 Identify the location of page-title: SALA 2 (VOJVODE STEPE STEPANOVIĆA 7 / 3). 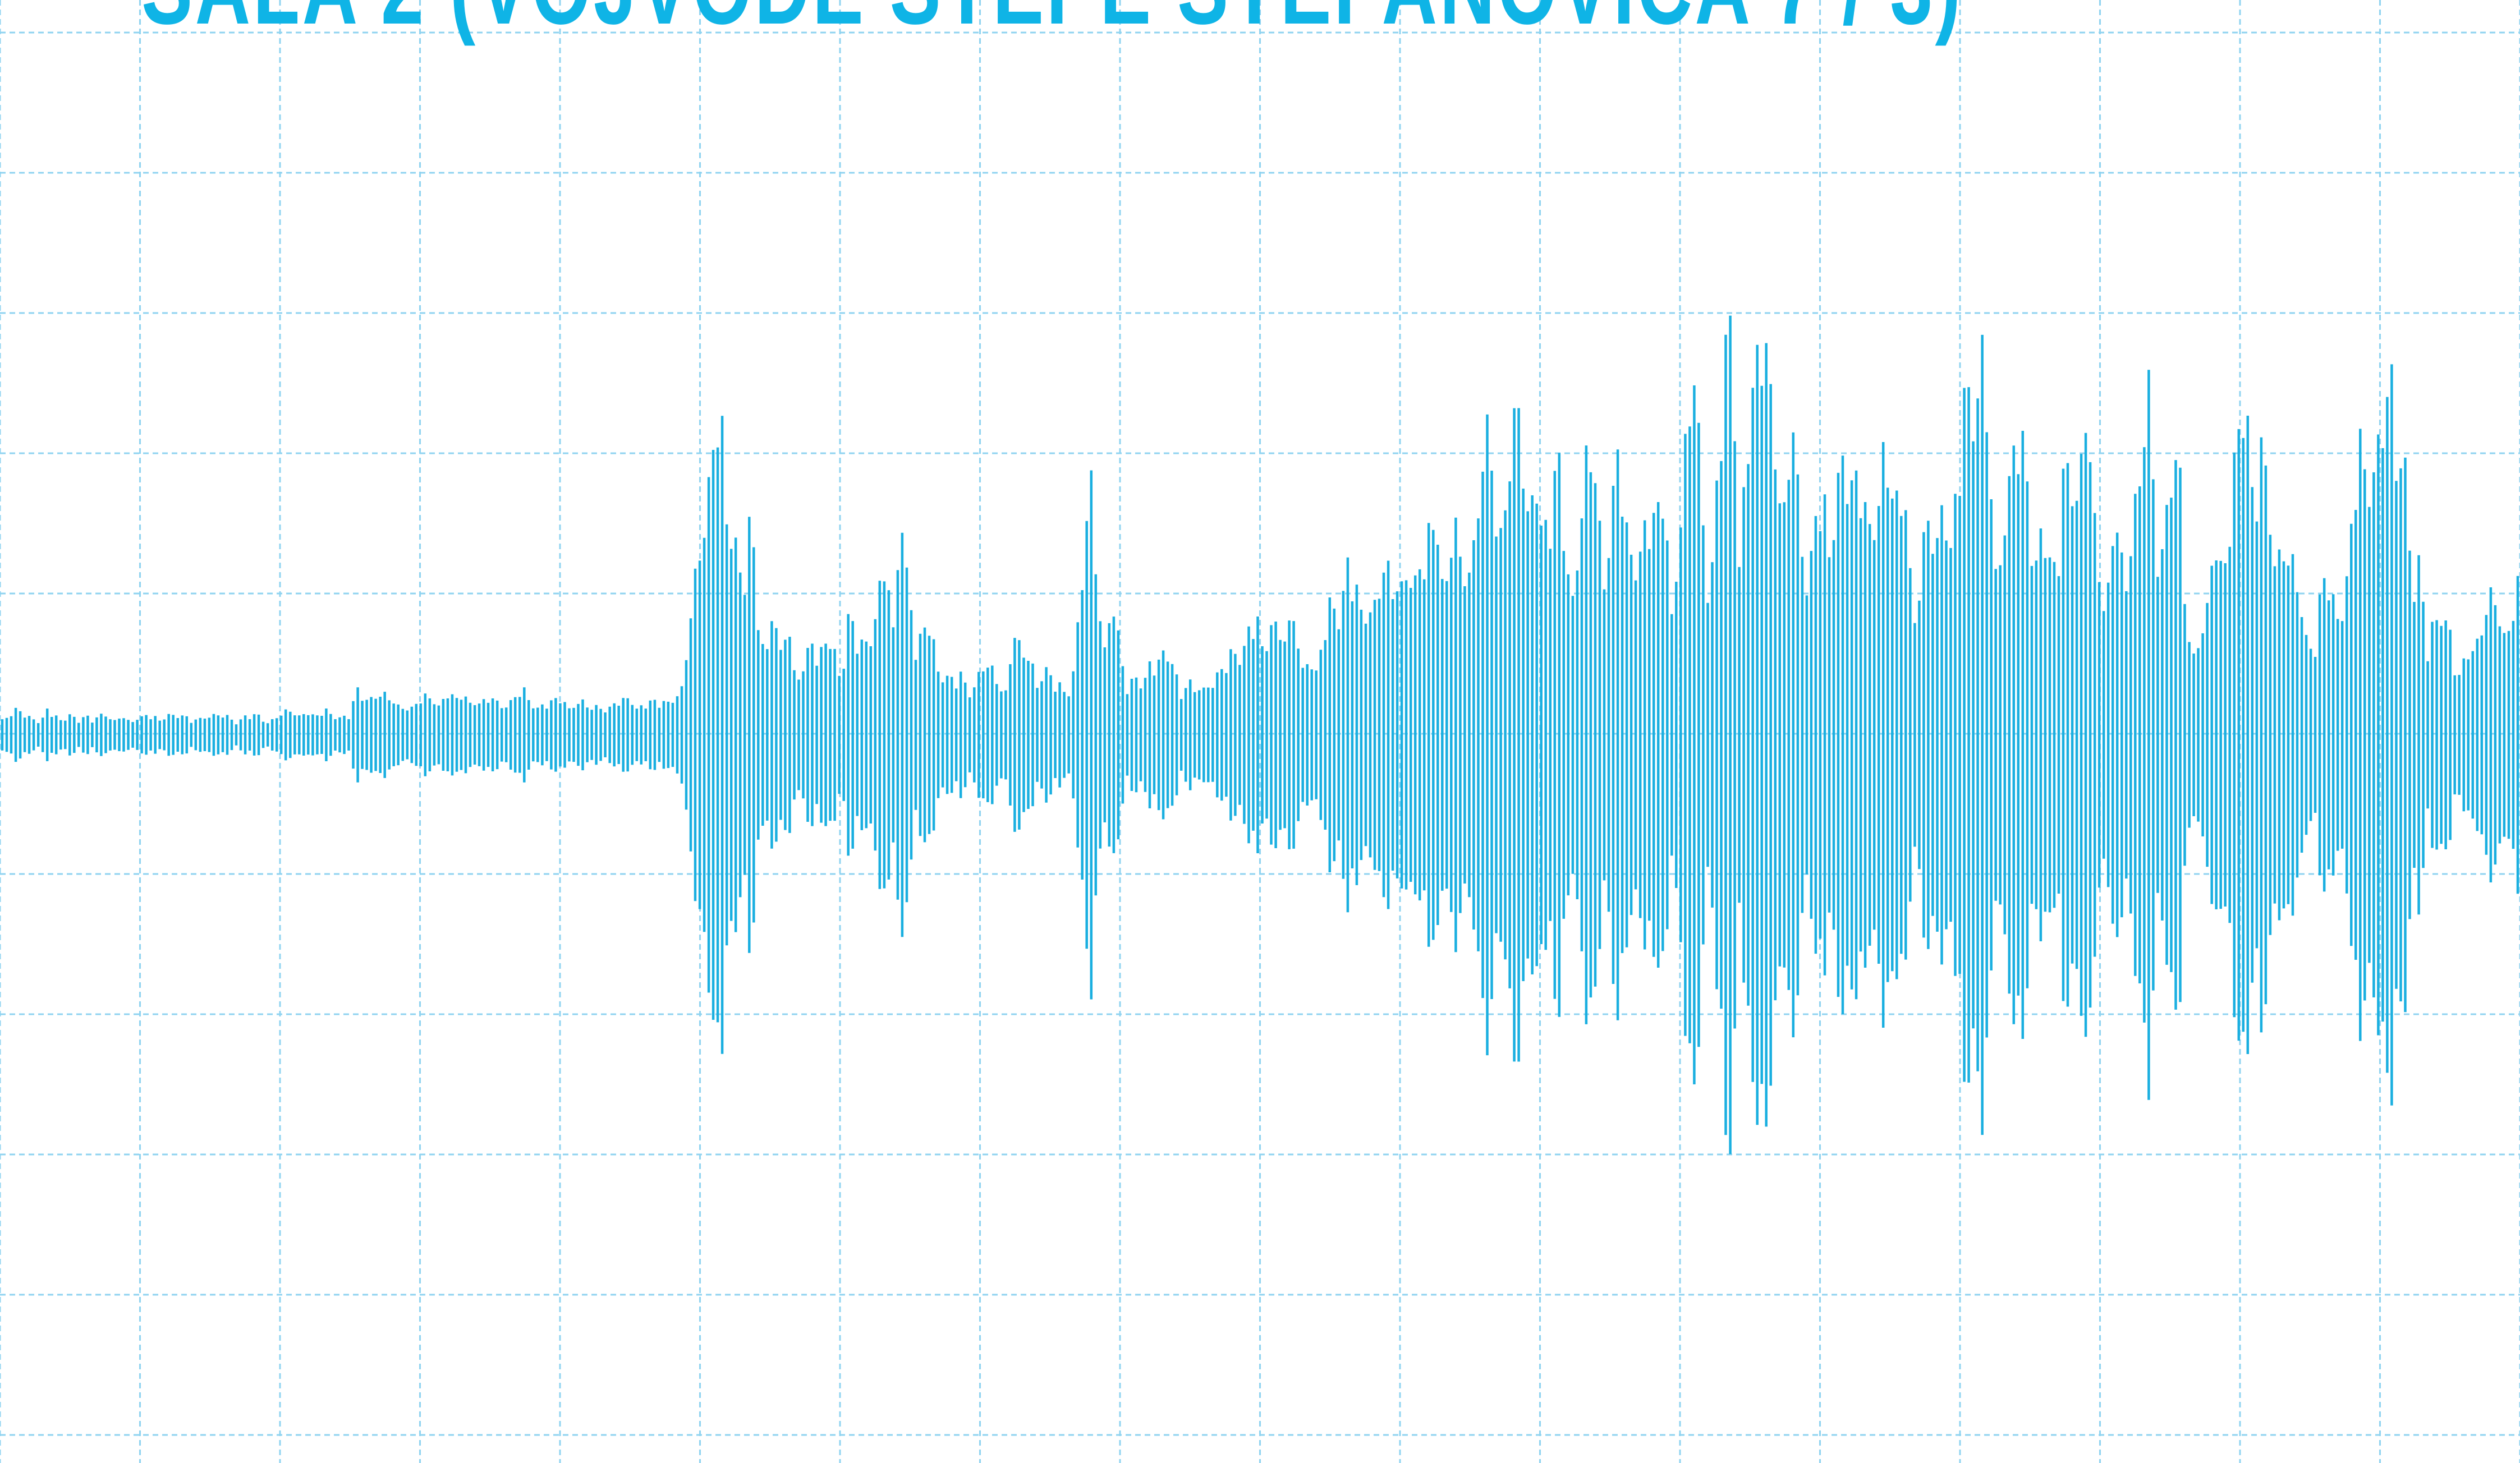
(1052, 20).